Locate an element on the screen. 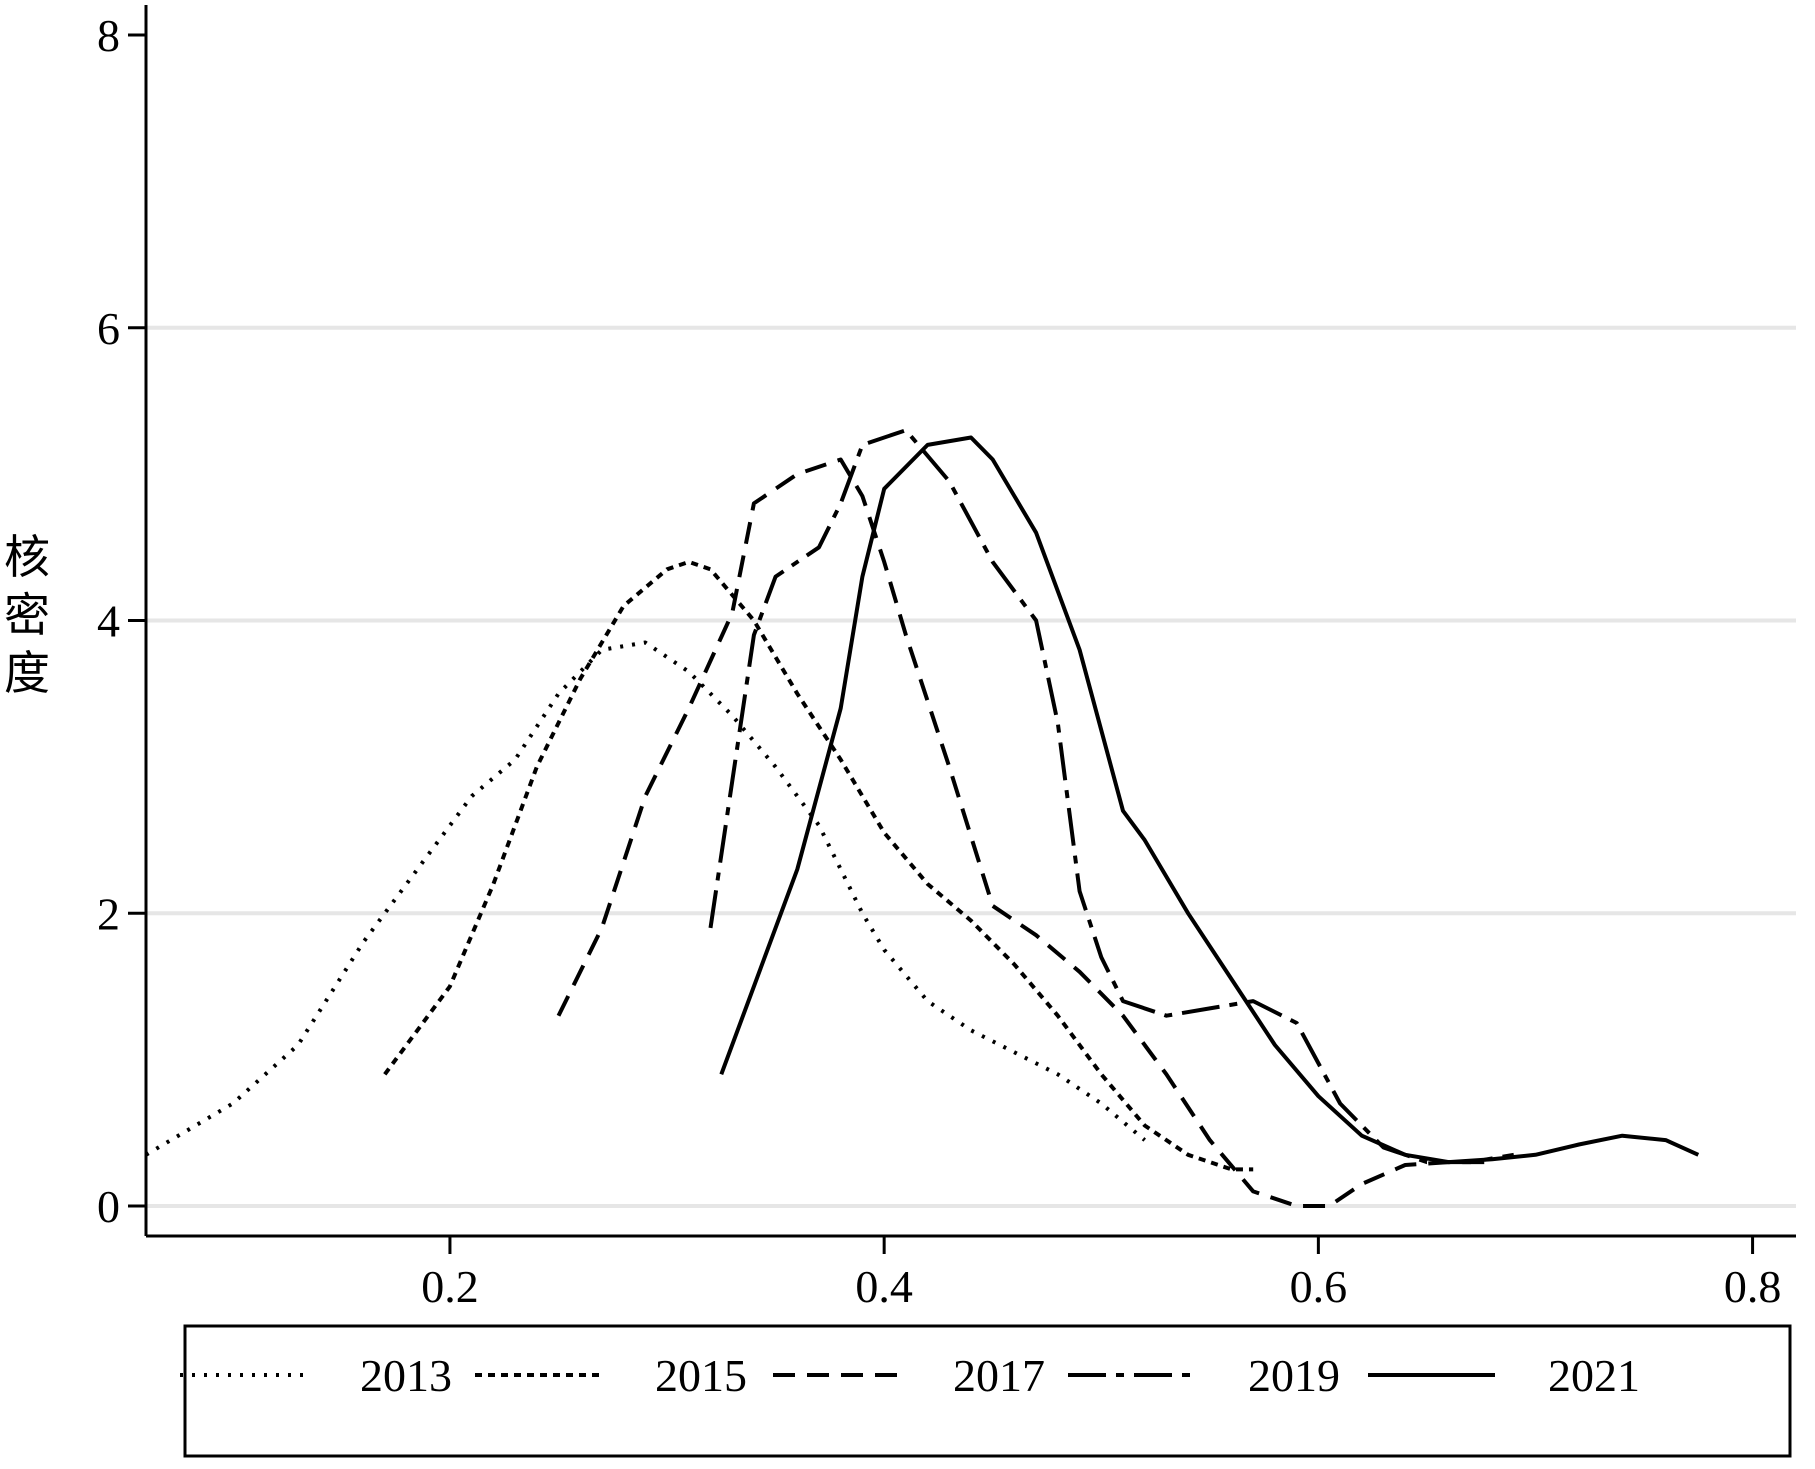 The height and width of the screenshot is (1469, 1815). y-tick-label: 2 is located at coordinates (108, 913).